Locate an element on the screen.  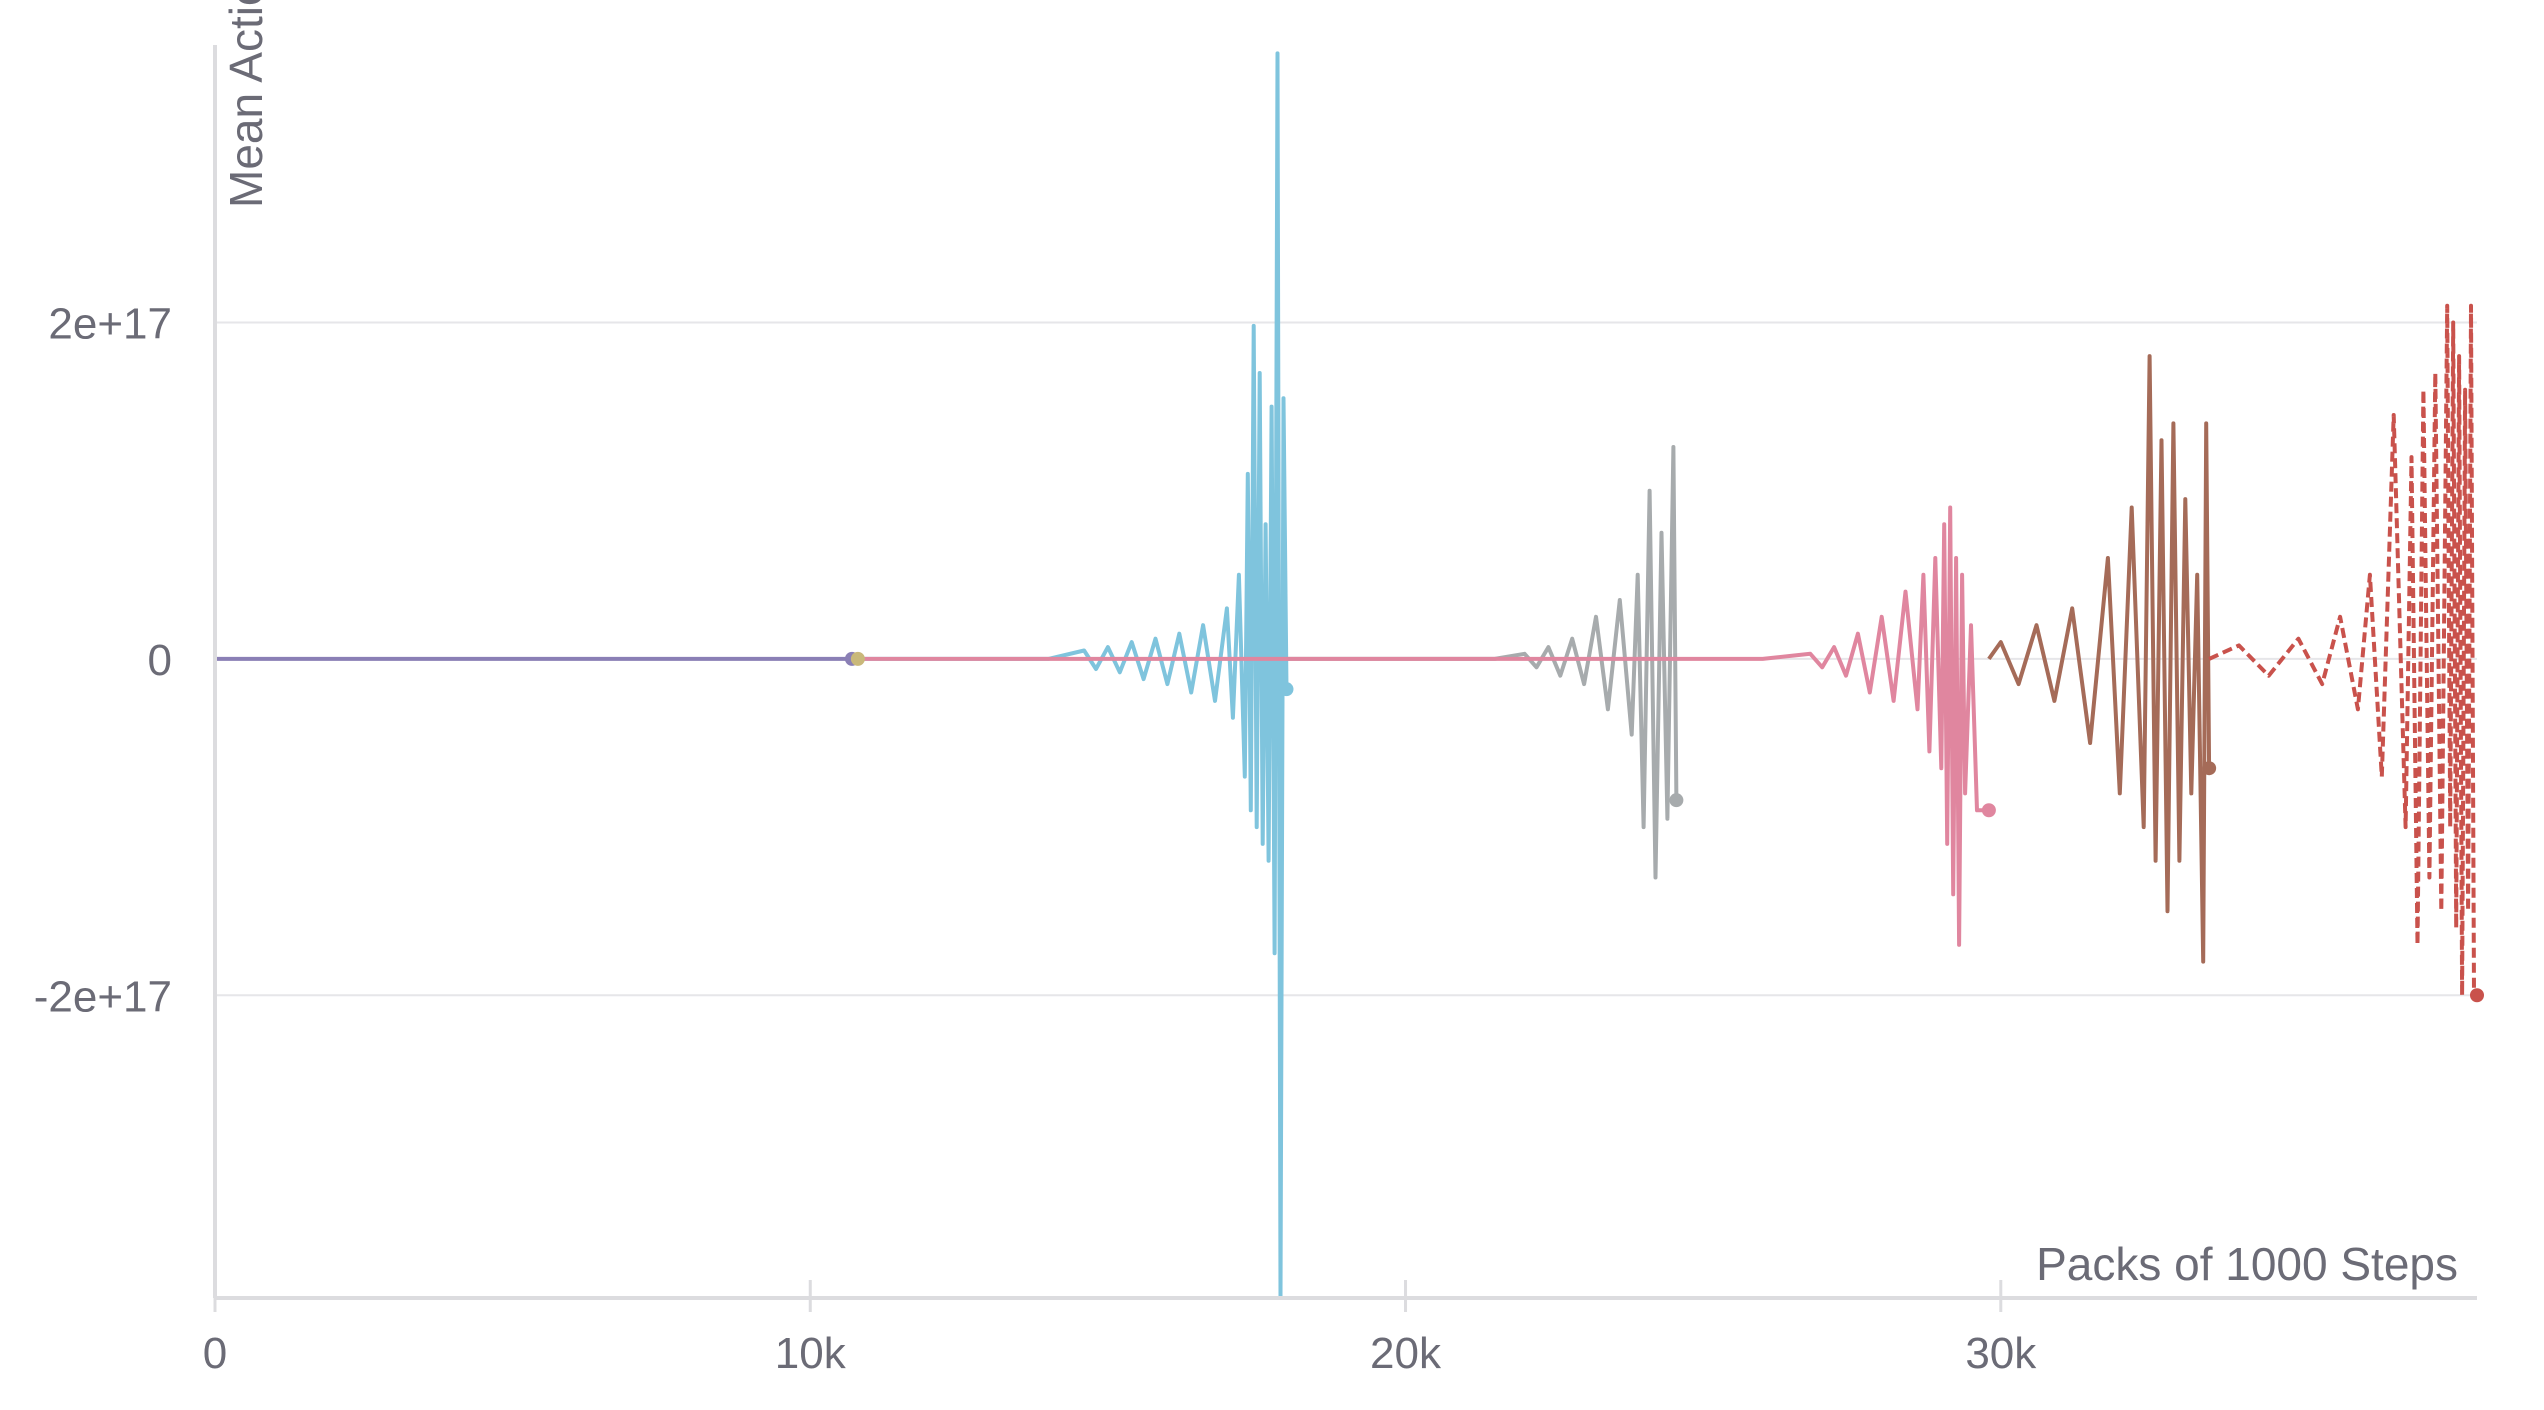
y-tick-label: 2e+17 is located at coordinates (110, 324).